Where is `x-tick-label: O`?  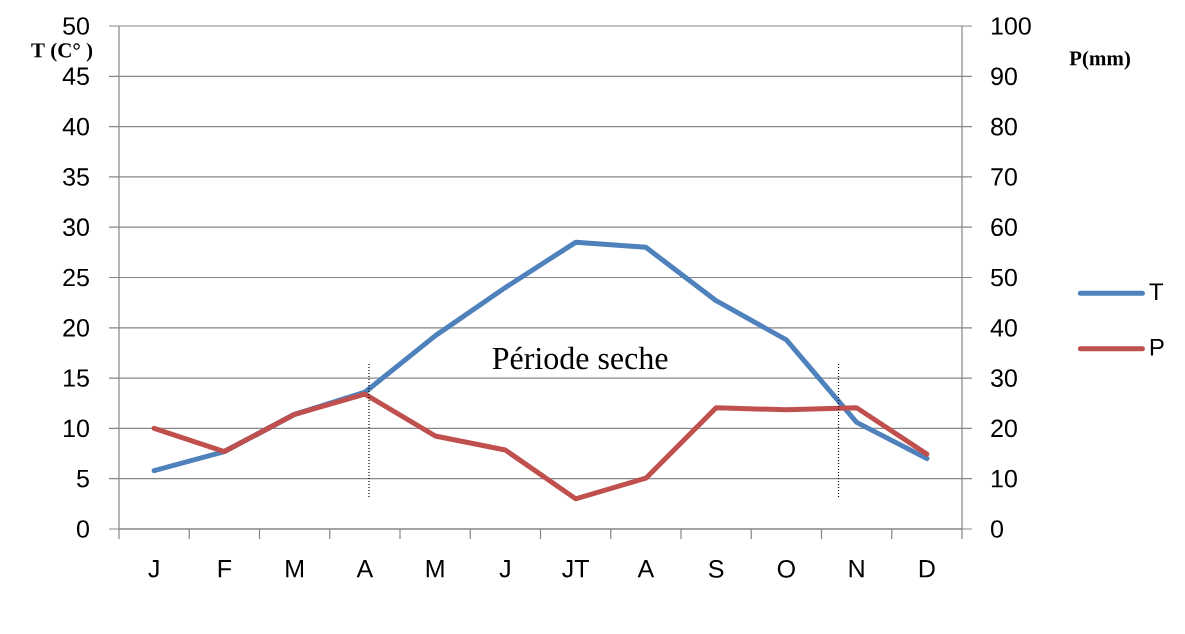 x-tick-label: O is located at coordinates (786, 569).